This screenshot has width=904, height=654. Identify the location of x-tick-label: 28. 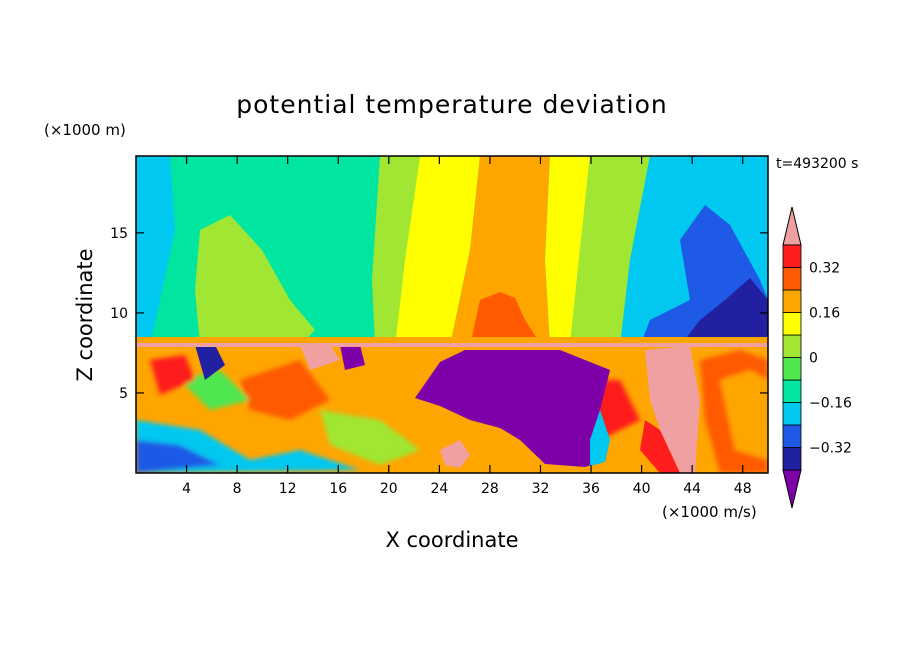
(490, 489).